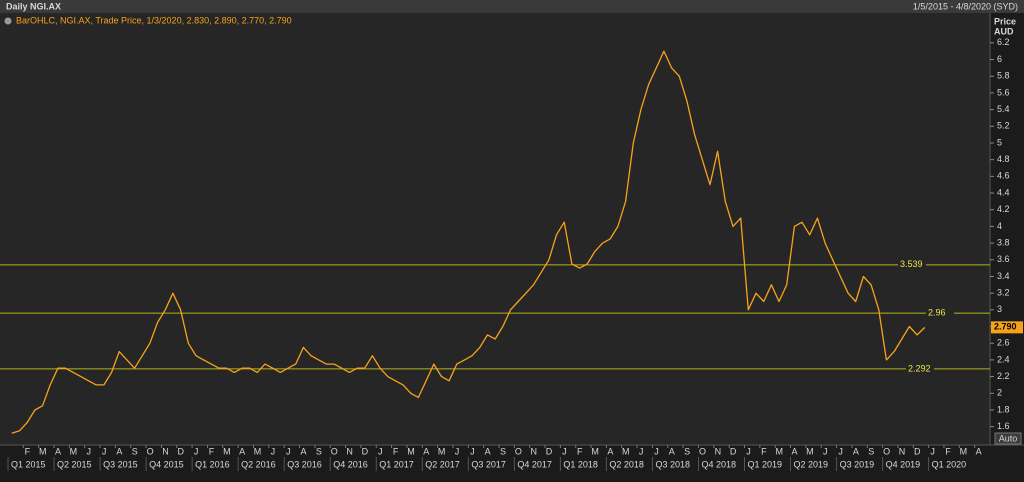 Image resolution: width=1024 pixels, height=482 pixels. Describe the element at coordinates (857, 464) in the screenshot. I see `quarter-label: Q3 2019` at that location.